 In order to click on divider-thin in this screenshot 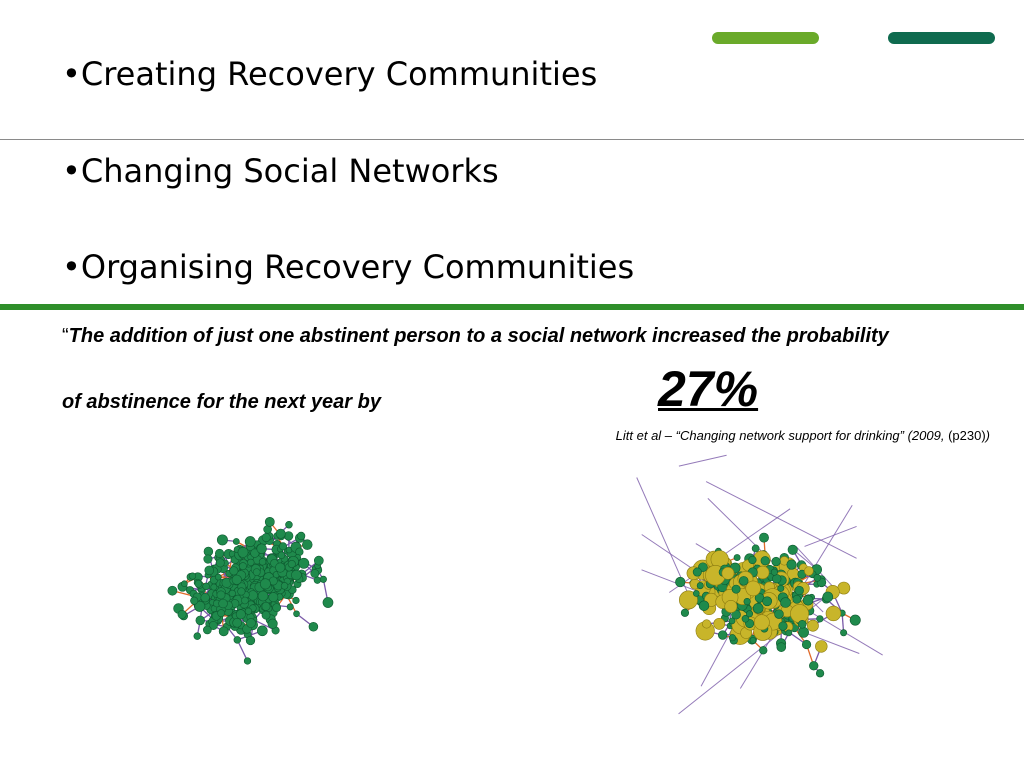, I will do `click(512, 139)`.